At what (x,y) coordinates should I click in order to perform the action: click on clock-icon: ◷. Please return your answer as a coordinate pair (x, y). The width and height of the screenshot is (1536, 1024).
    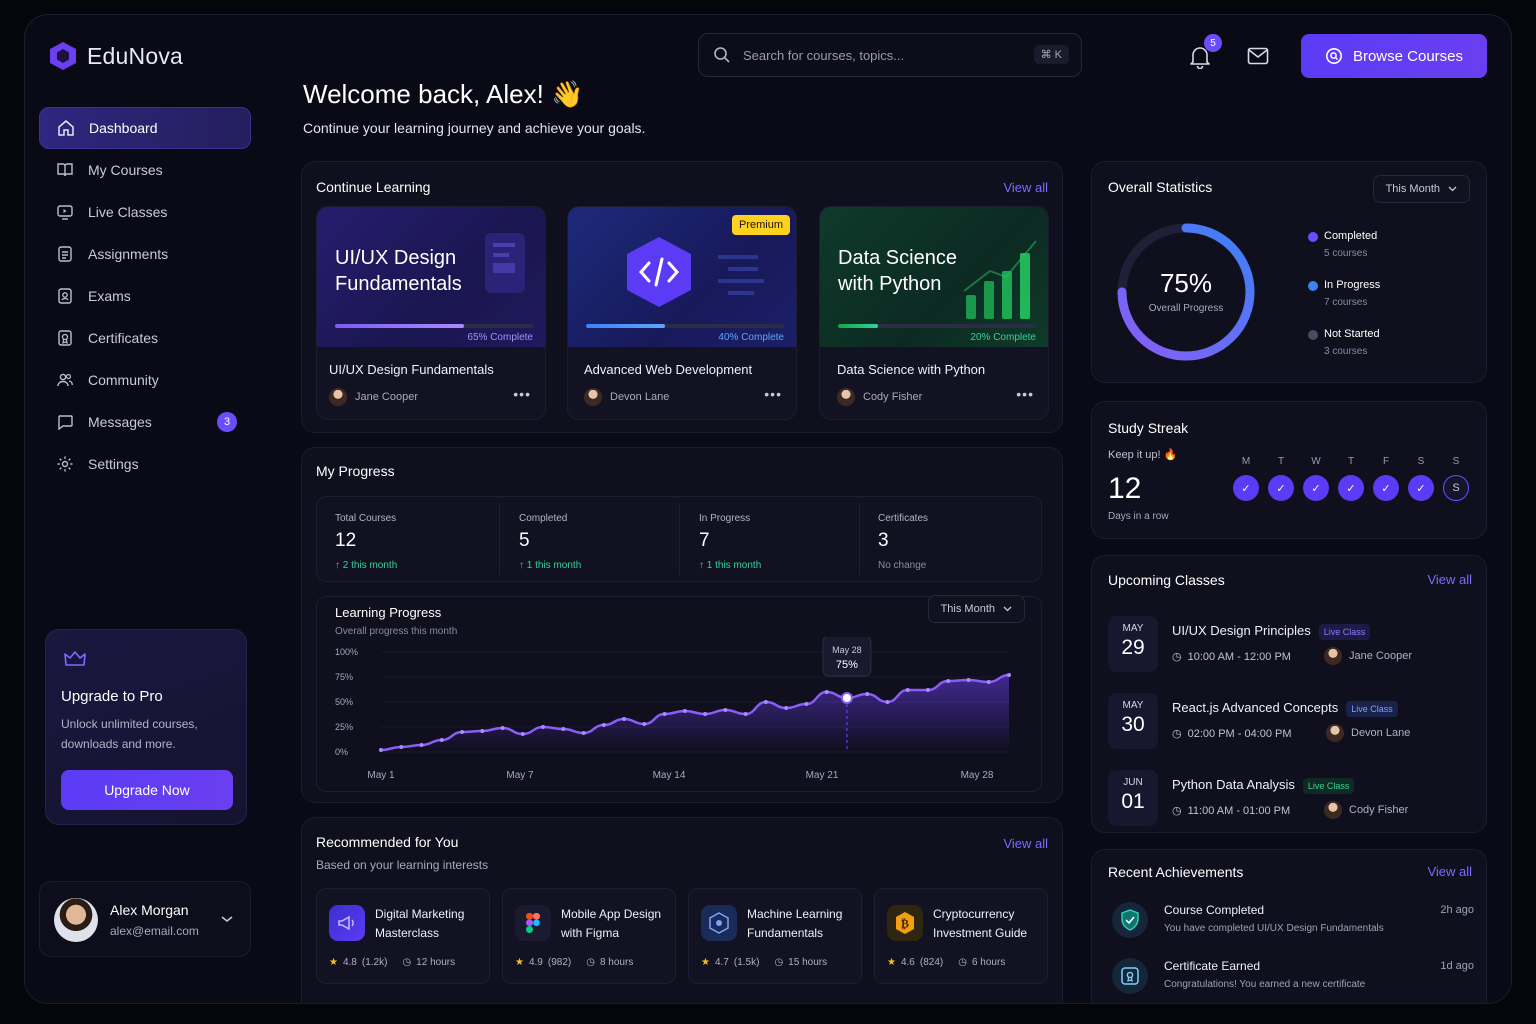
    Looking at the image, I should click on (590, 962).